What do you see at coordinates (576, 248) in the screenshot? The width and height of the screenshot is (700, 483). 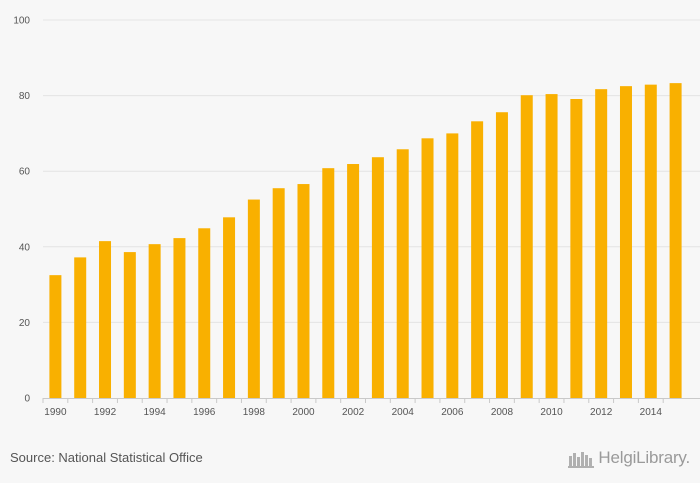 I see `bar-2011` at bounding box center [576, 248].